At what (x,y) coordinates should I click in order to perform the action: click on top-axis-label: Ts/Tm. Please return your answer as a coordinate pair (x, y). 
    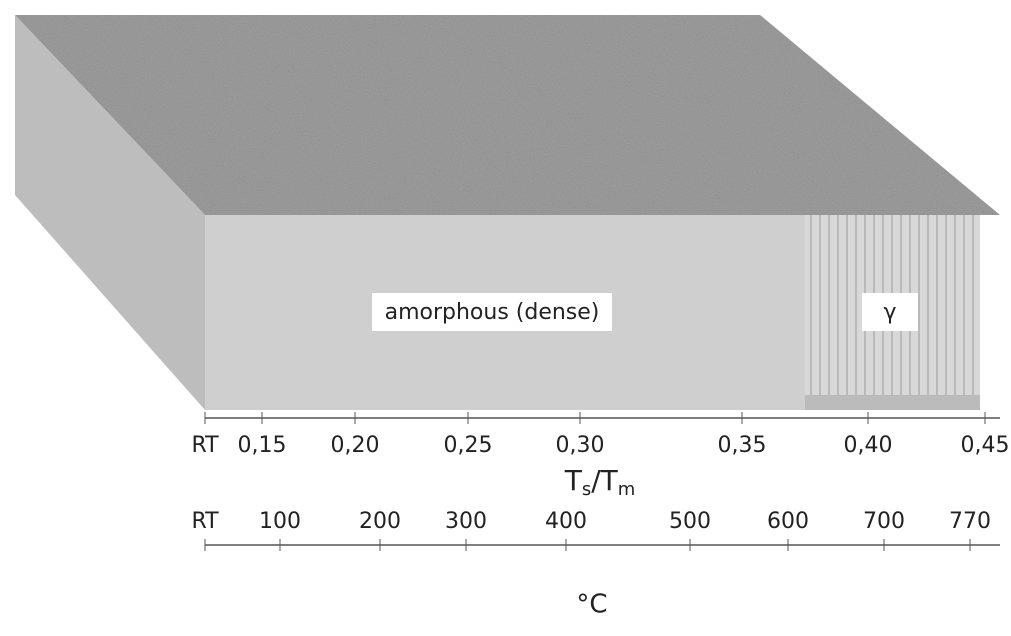
    Looking at the image, I should click on (600, 482).